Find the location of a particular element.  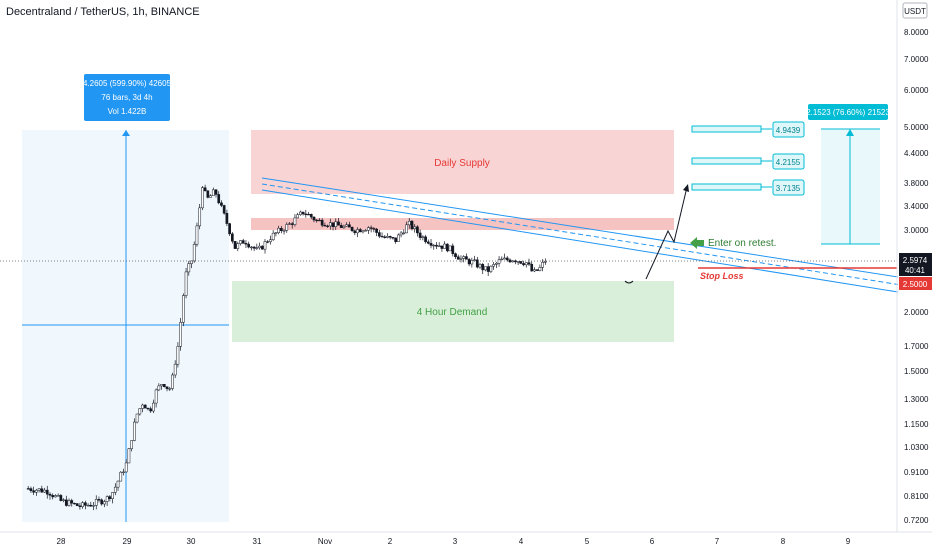

stop-loss-price-value: 2.5000 is located at coordinates (915, 284).